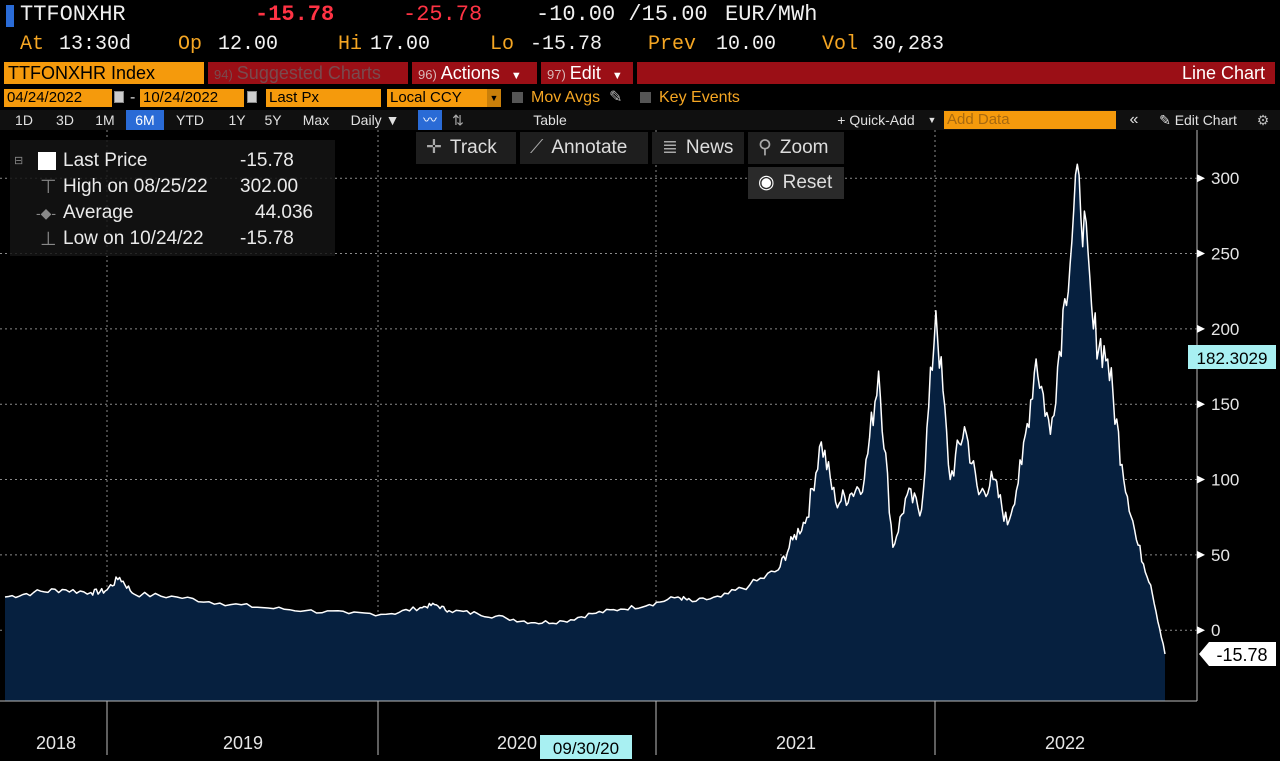 This screenshot has width=1280, height=761. Describe the element at coordinates (589, 147) in the screenshot. I see `annotate-label: Annotate` at that location.